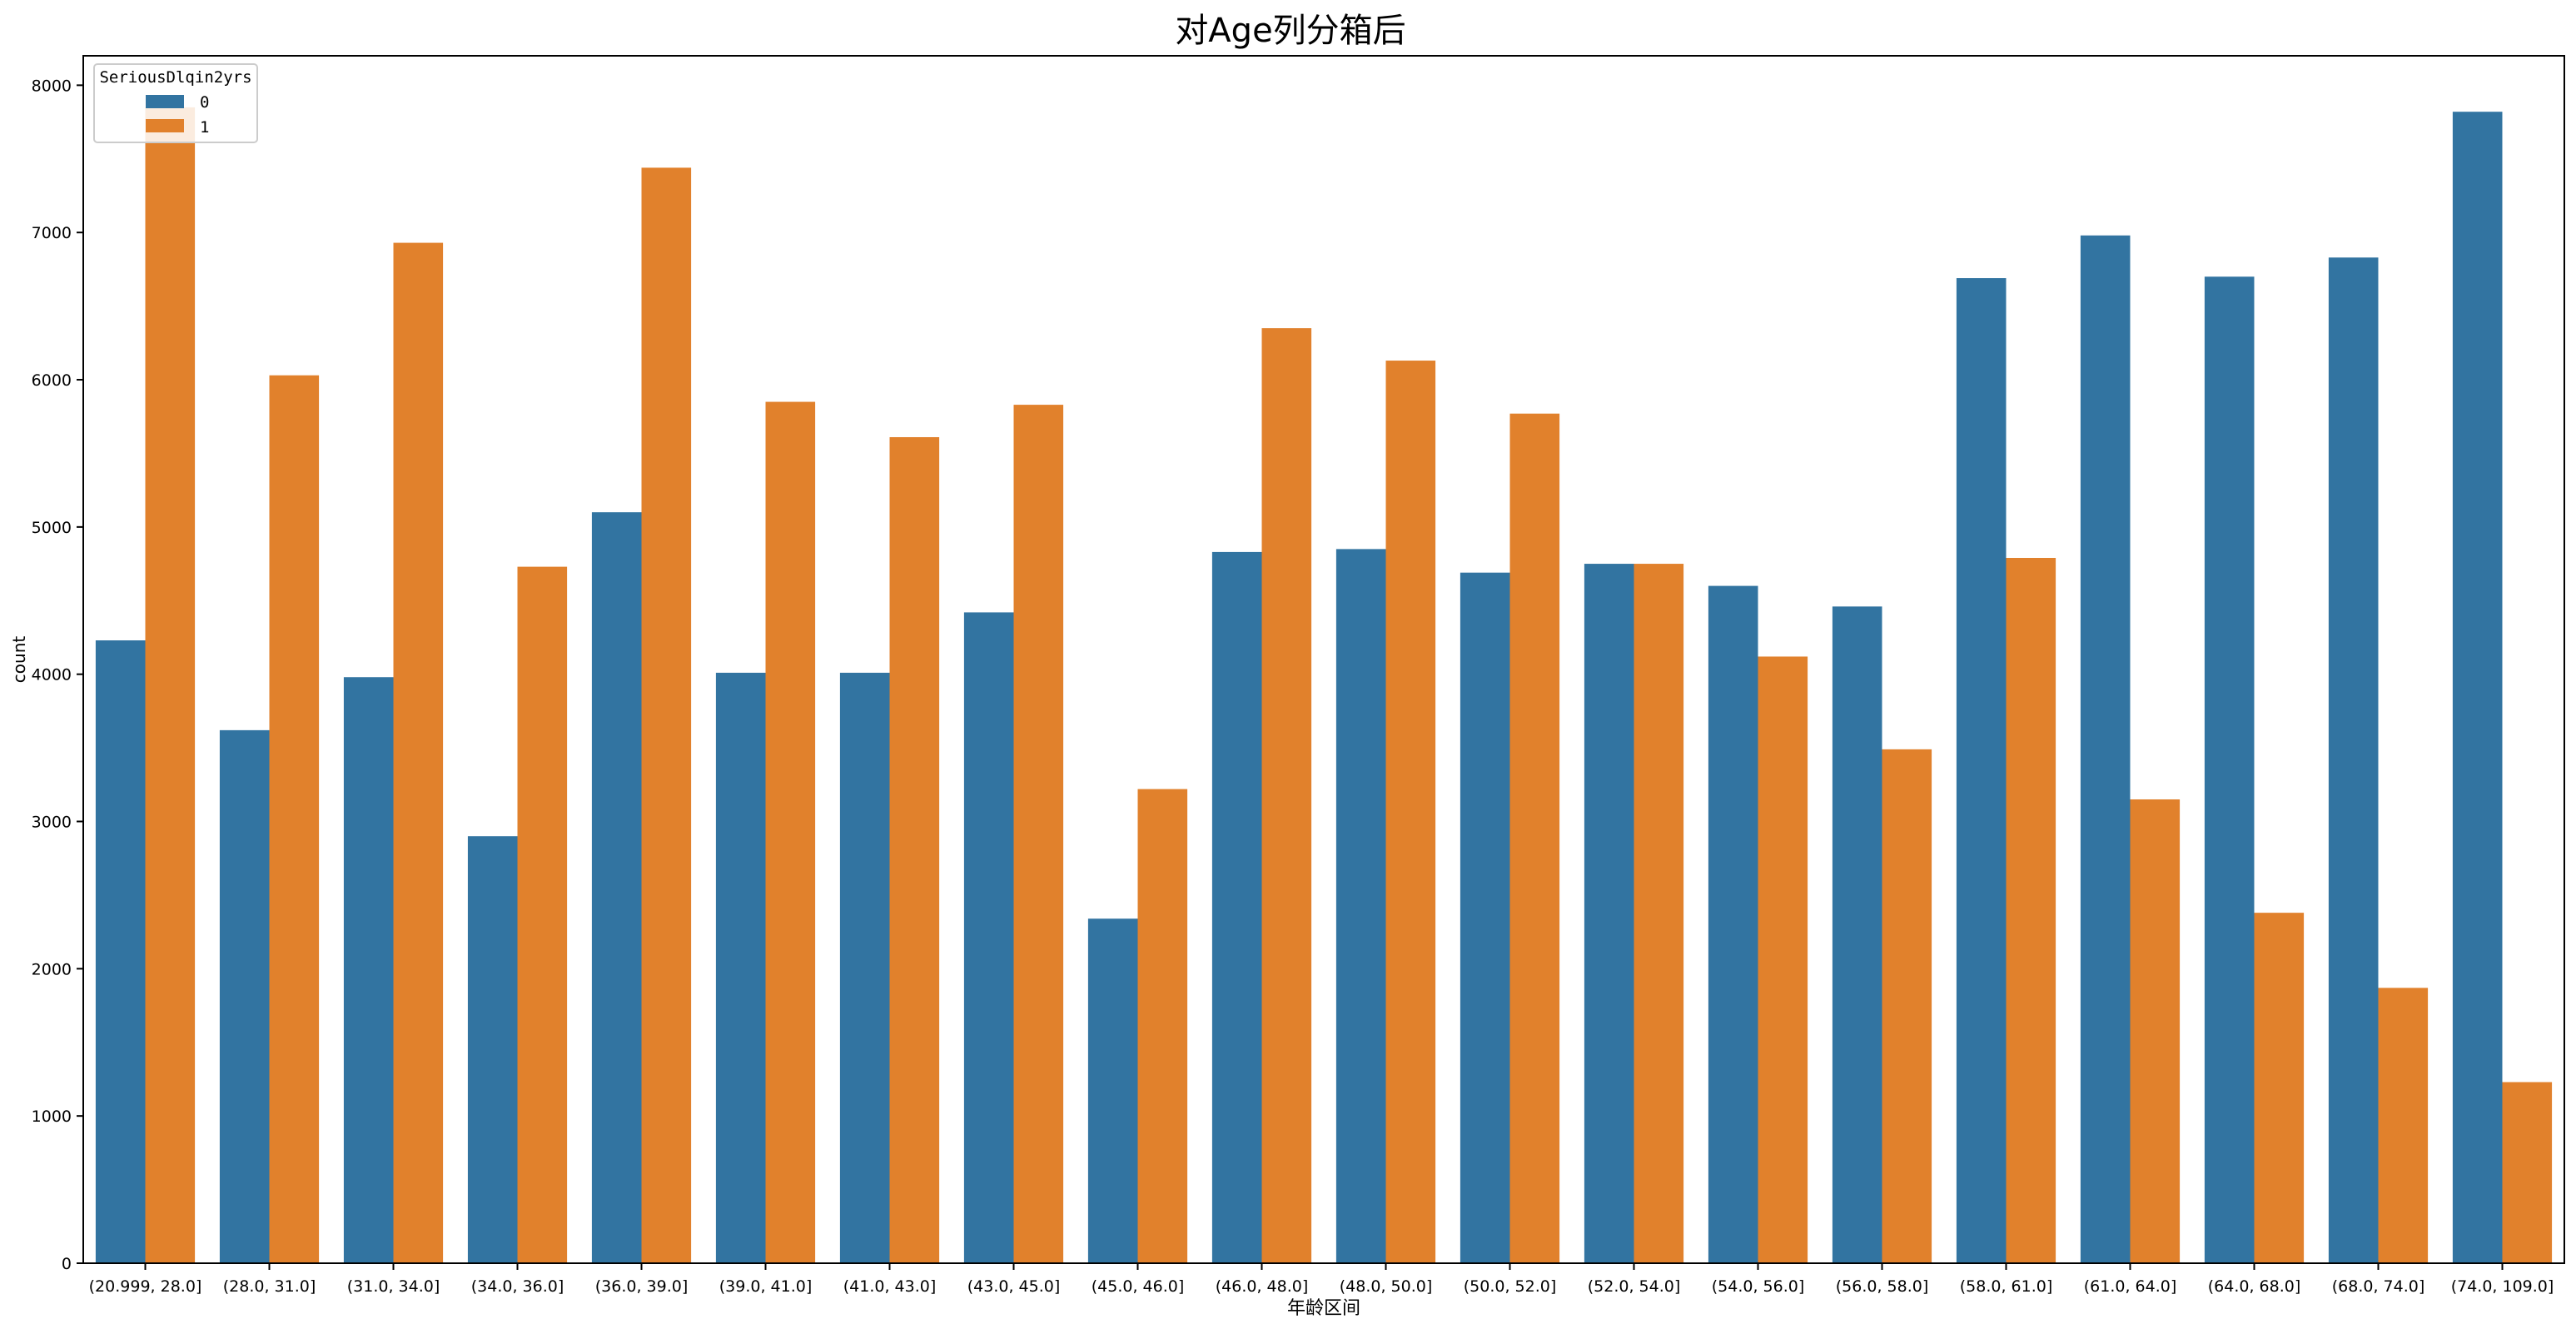 This screenshot has height=1329, width=2576. Describe the element at coordinates (1323, 1308) in the screenshot. I see `x-axis-label: 年龄区间` at that location.